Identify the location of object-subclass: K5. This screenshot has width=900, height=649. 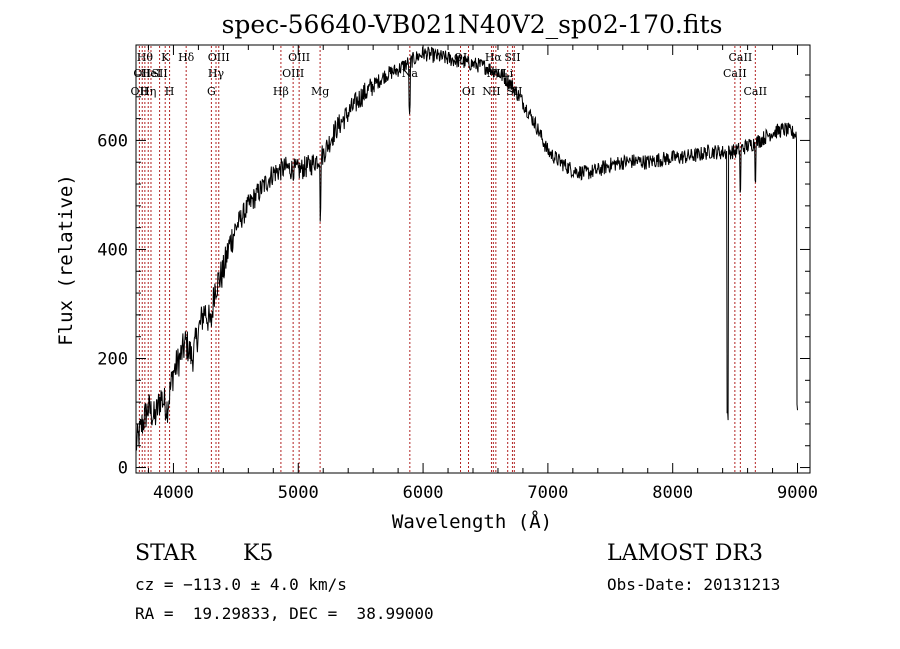
(258, 553).